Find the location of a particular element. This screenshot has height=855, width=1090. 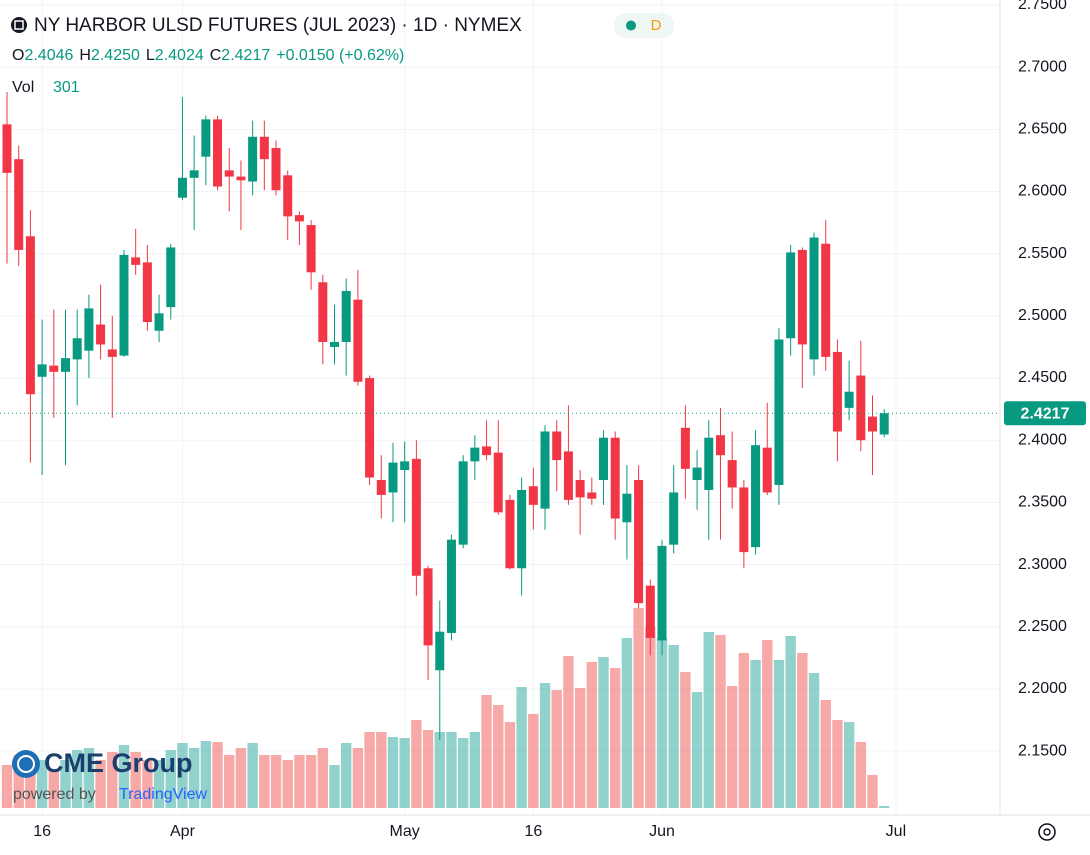

brand-logo-mark is located at coordinates (26, 764).